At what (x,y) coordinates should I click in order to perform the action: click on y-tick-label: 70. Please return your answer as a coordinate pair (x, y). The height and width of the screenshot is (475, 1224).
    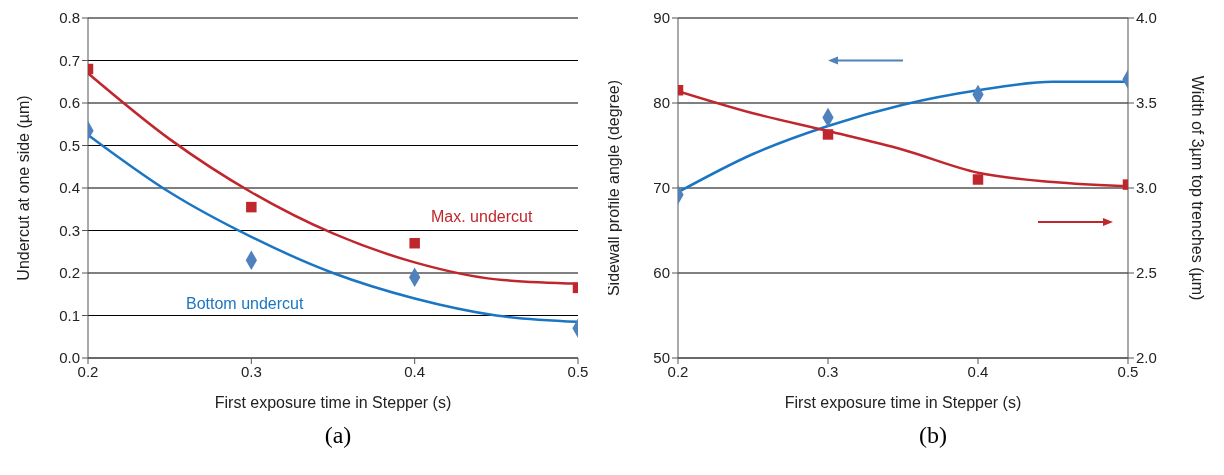
    Looking at the image, I should click on (661, 188).